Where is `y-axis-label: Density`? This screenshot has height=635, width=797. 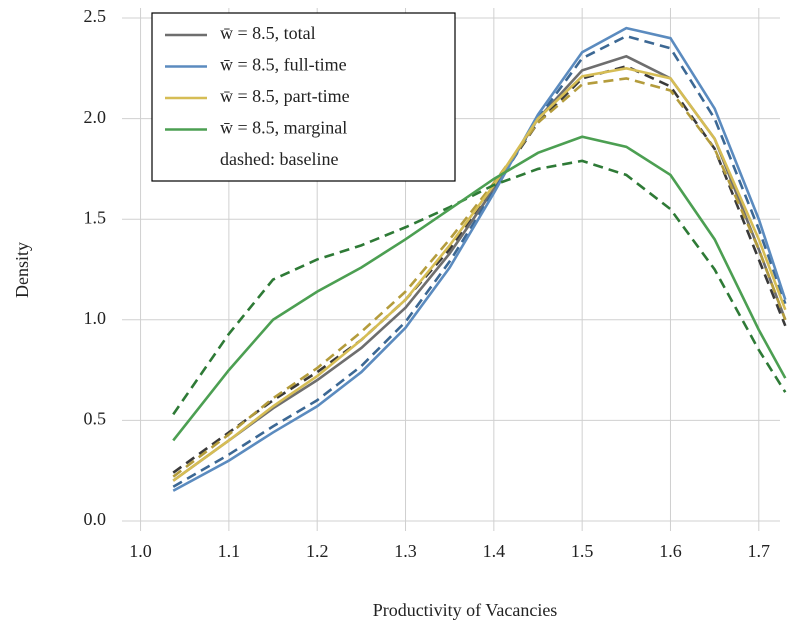 y-axis-label: Density is located at coordinates (22, 270).